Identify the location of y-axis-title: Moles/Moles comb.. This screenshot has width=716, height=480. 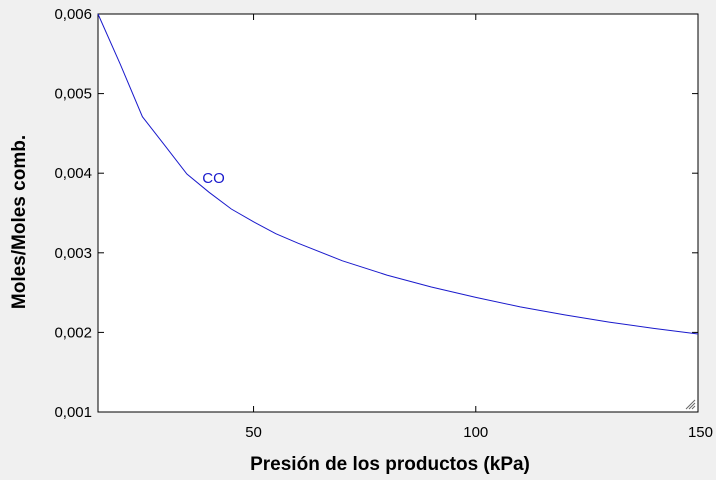
(19, 222).